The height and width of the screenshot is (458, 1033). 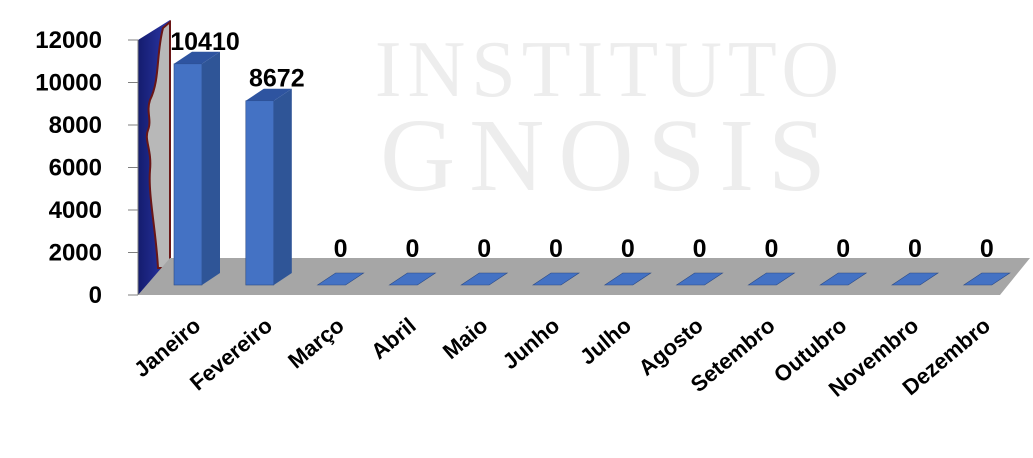 What do you see at coordinates (205, 42) in the screenshot?
I see `data-label: 10410` at bounding box center [205, 42].